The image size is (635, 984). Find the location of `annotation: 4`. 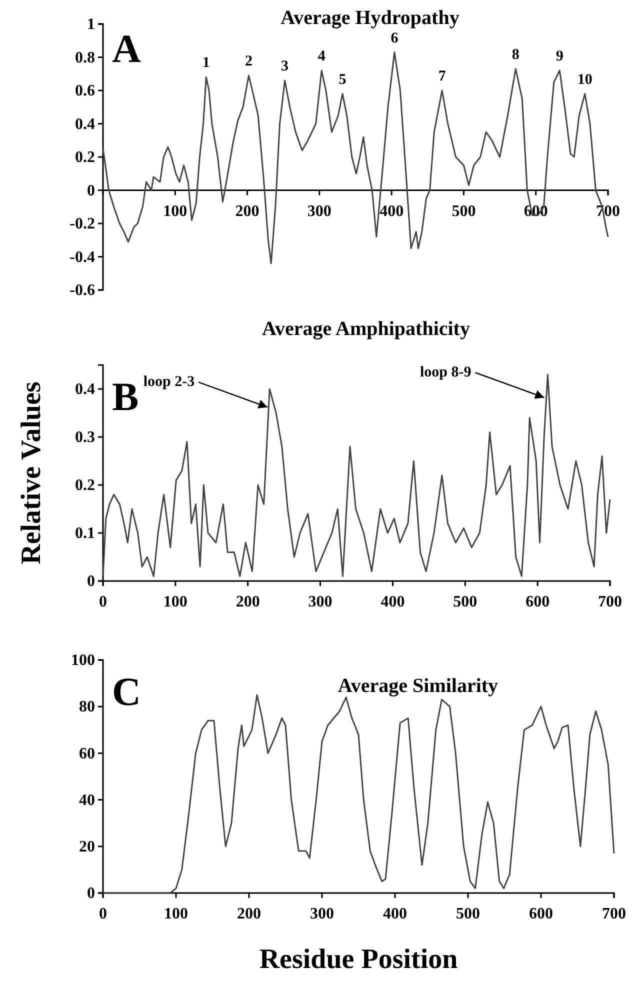

annotation: 4 is located at coordinates (322, 56).